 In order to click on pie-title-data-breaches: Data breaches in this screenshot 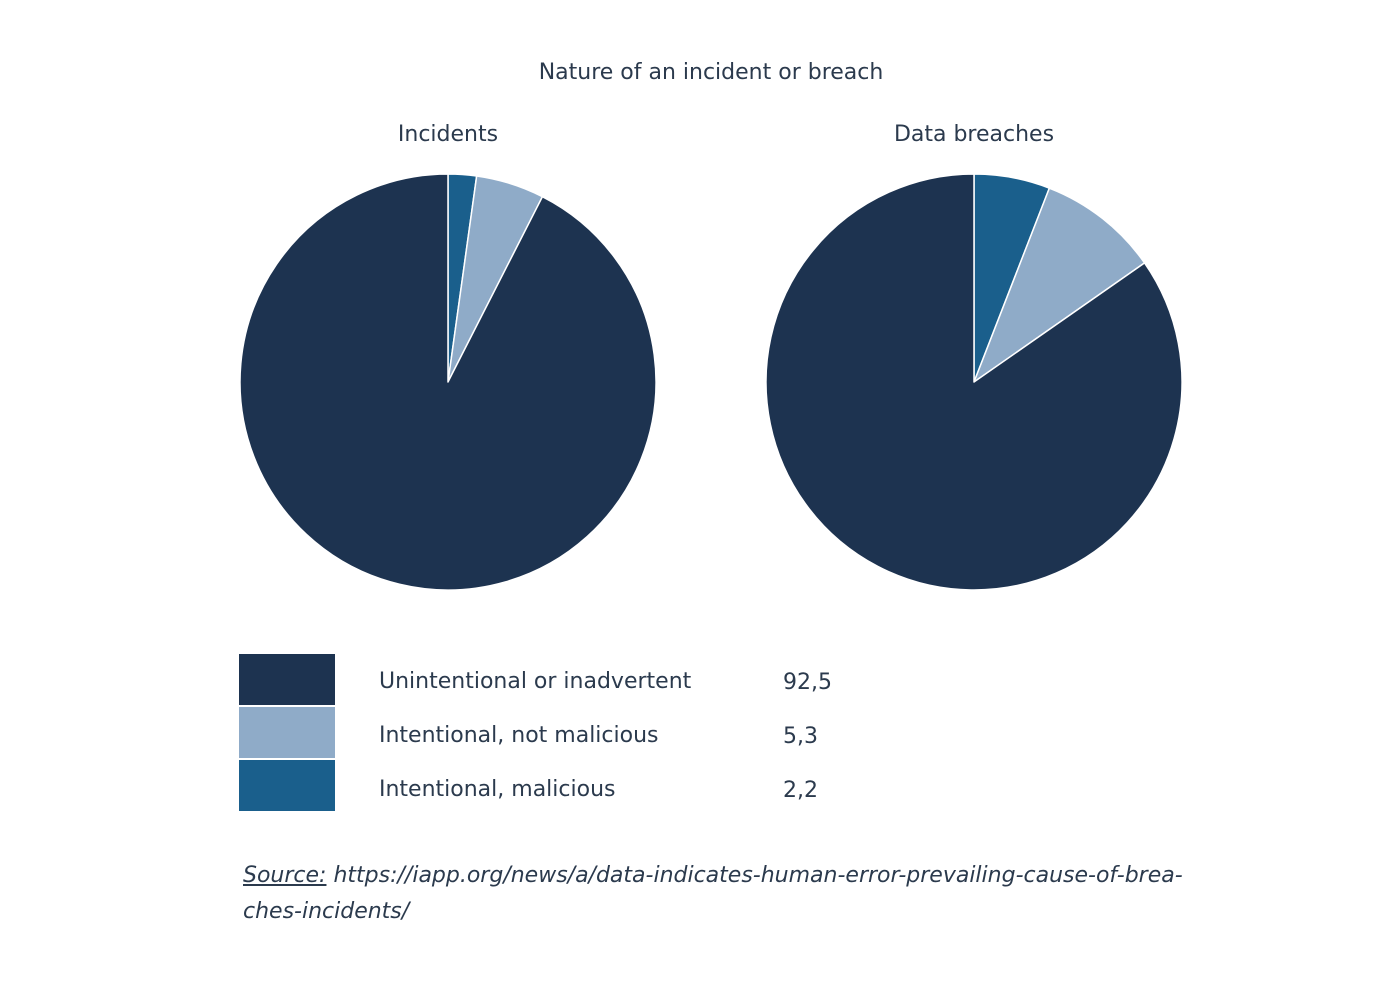, I will do `click(974, 134)`.